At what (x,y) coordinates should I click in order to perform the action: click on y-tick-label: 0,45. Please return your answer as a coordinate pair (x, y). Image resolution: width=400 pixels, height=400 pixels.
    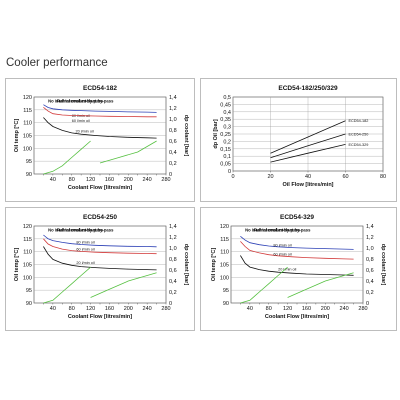
    Looking at the image, I should click on (225, 105).